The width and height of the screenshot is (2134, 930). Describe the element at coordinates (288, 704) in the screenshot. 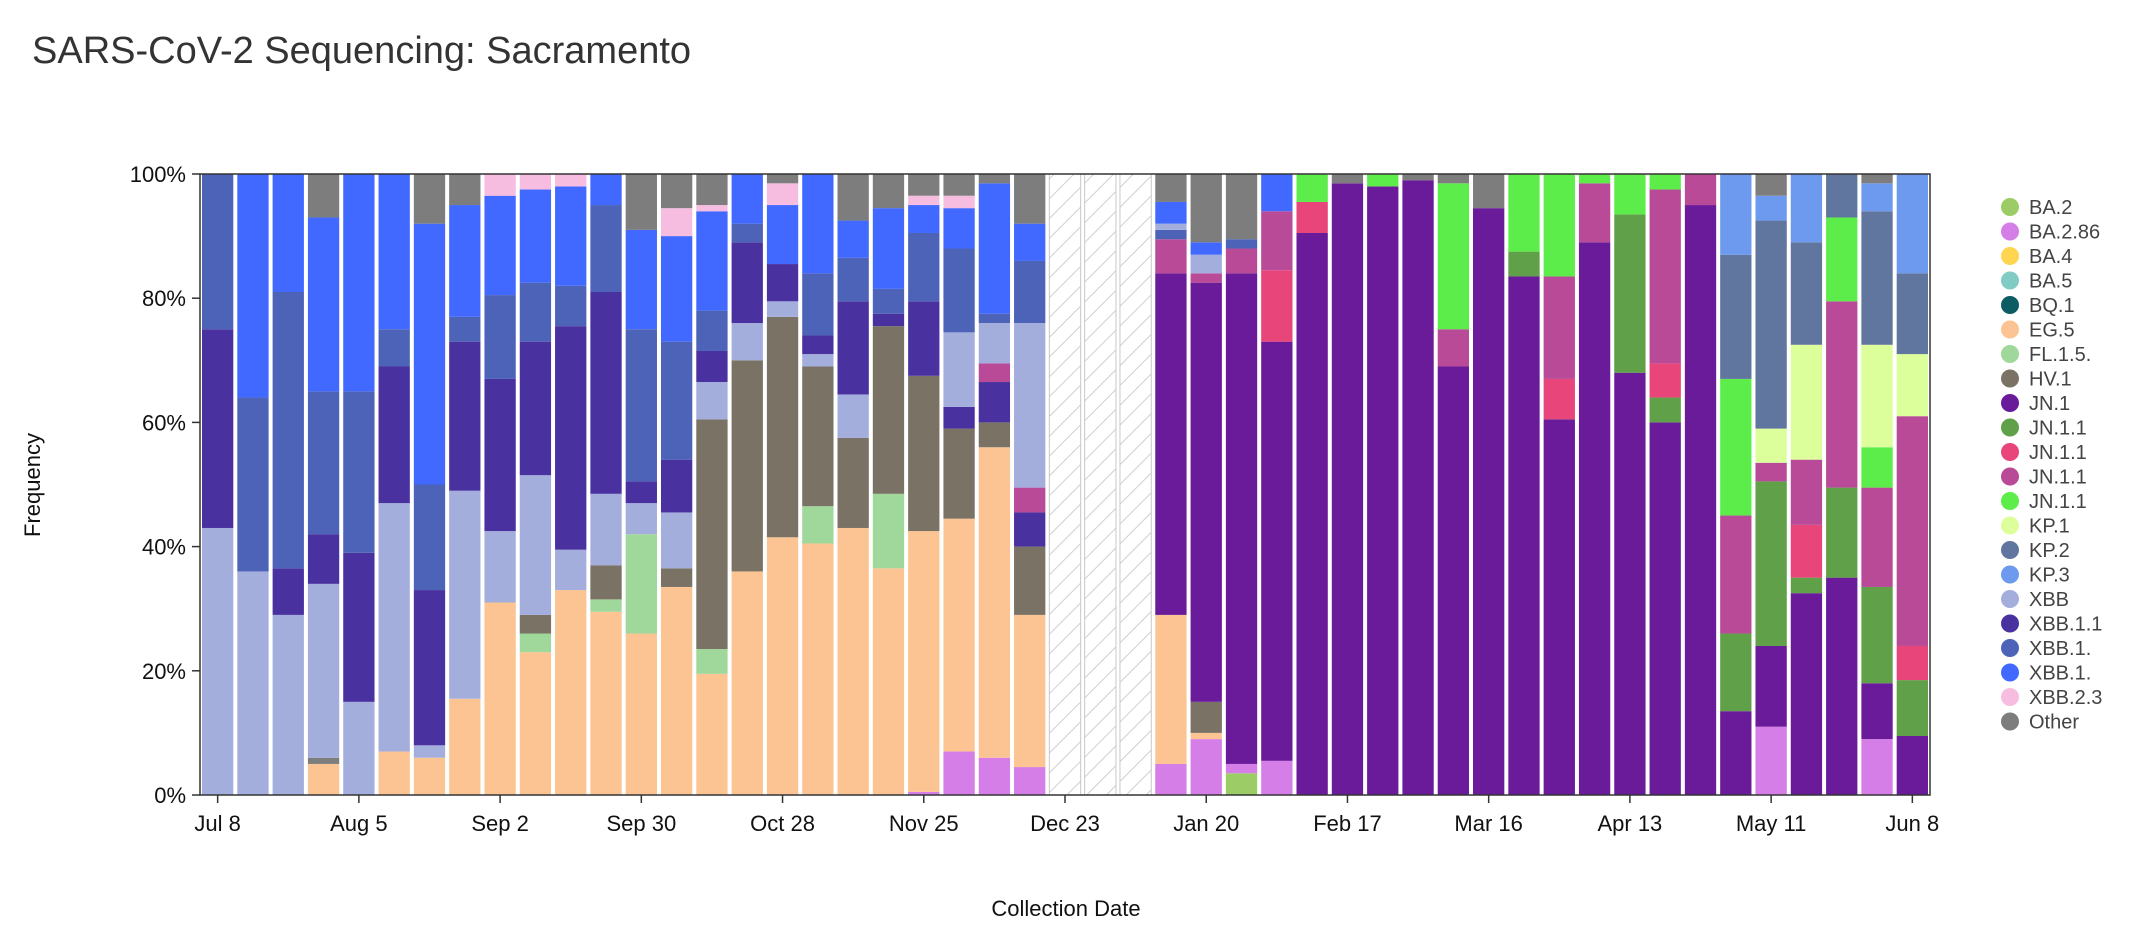

I see `bar-segment-week-2-xbb` at that location.